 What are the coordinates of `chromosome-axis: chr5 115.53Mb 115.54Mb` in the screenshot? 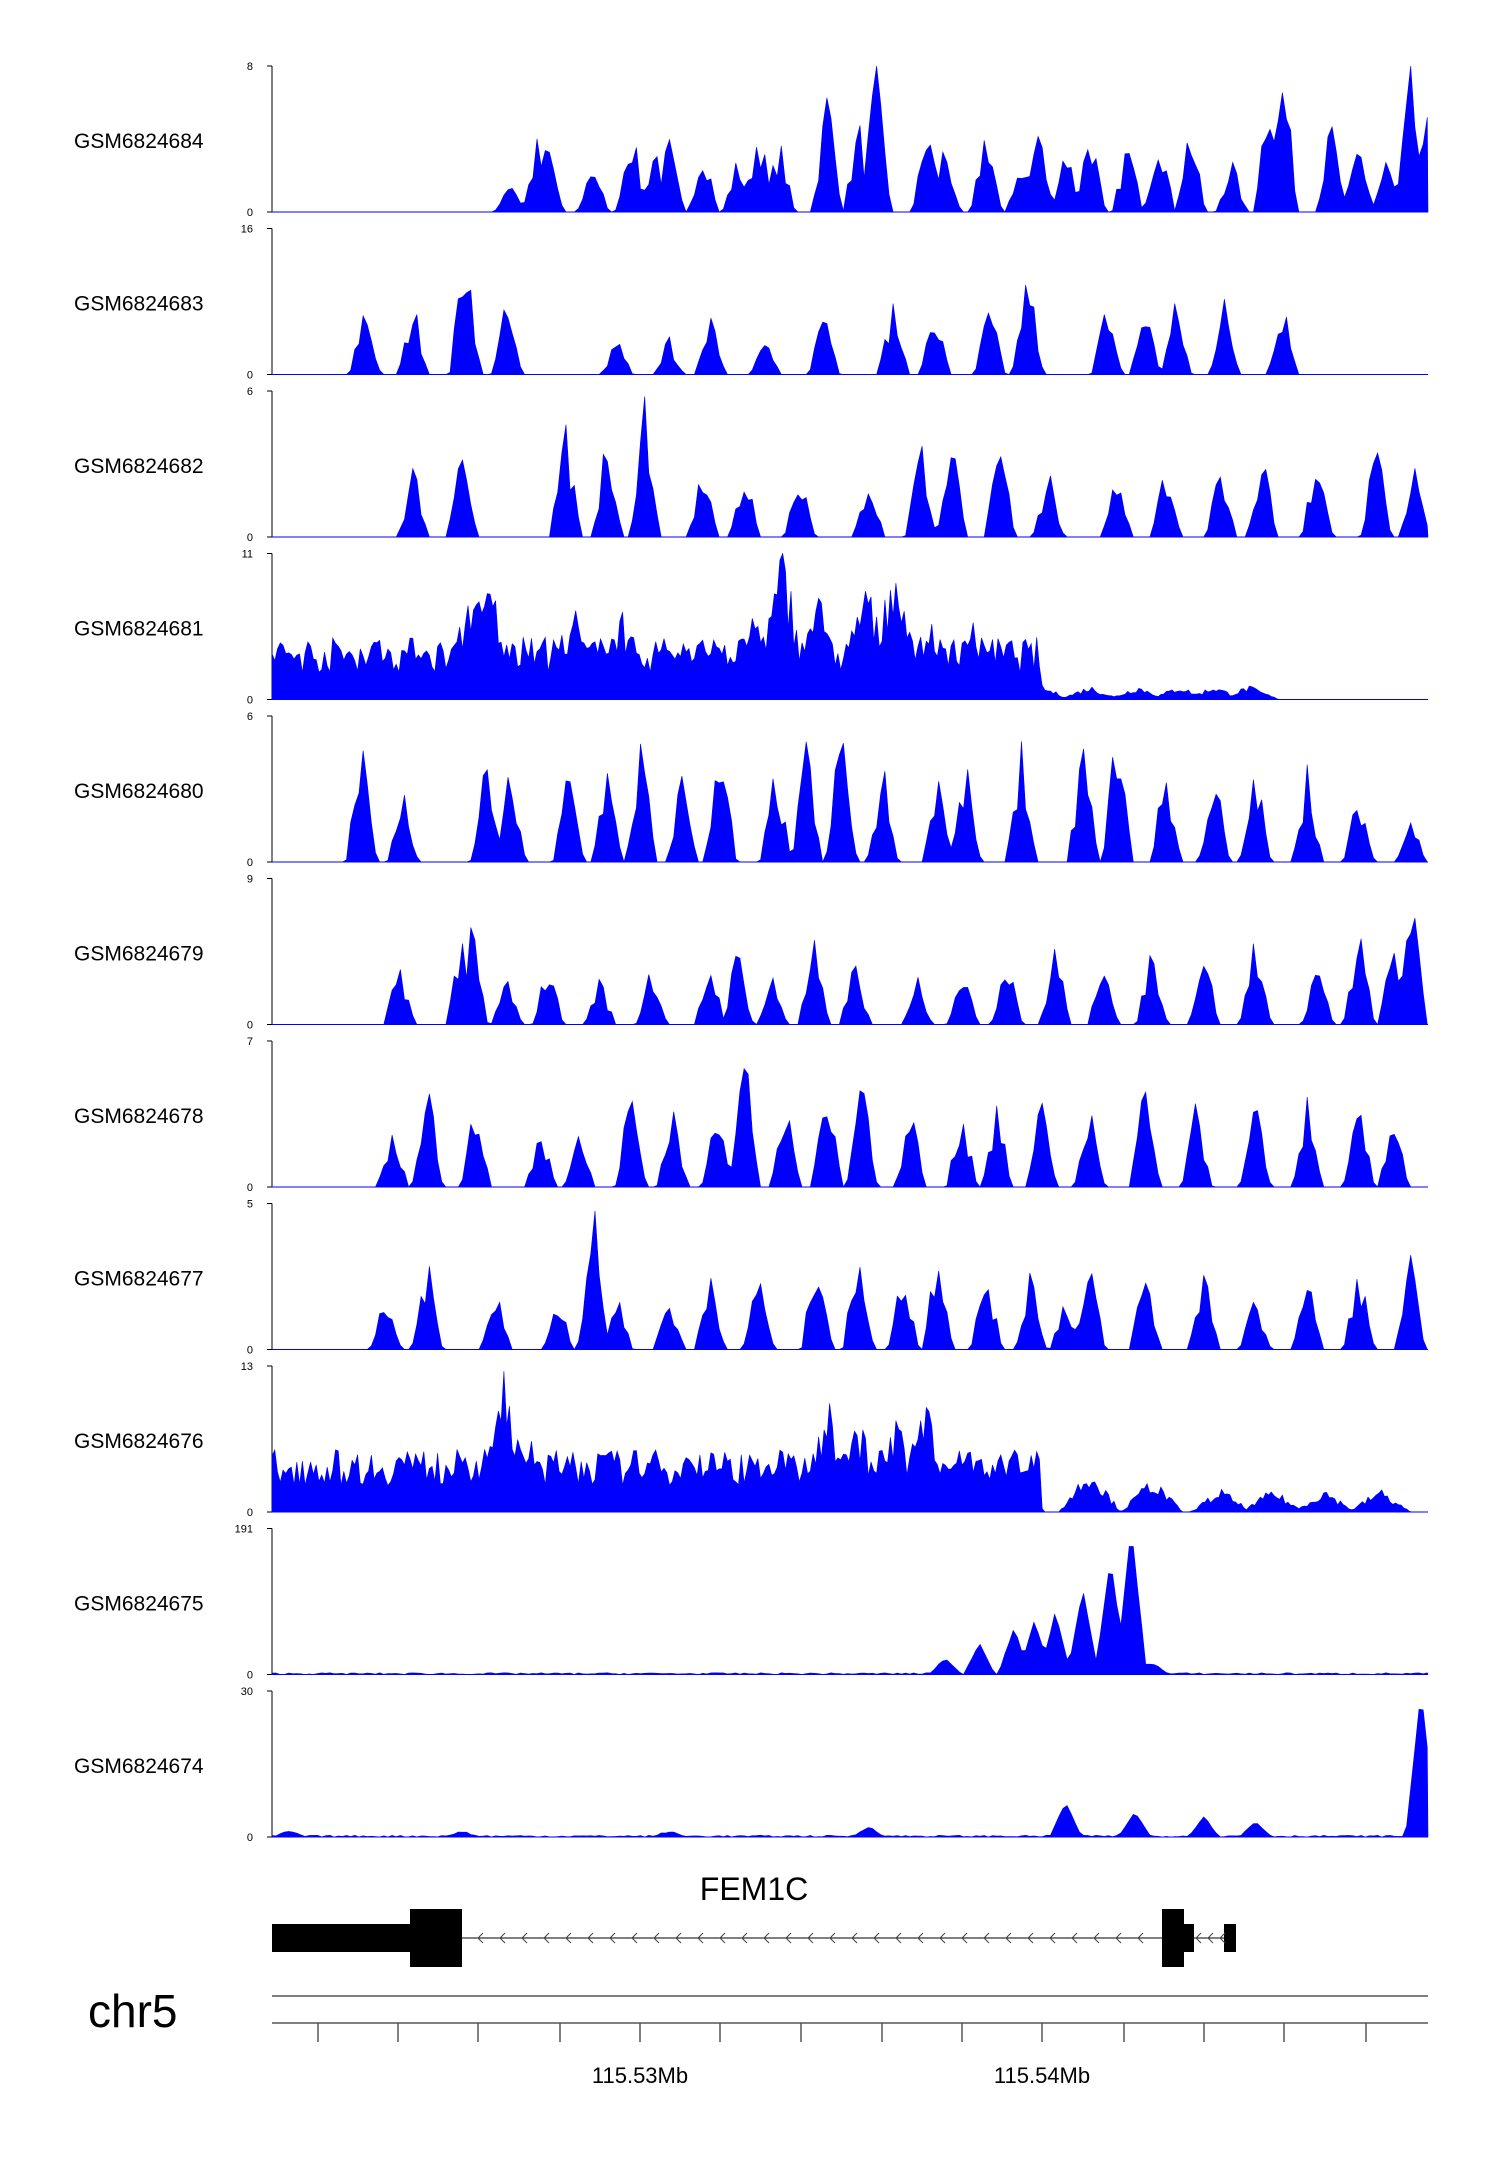 It's located at (758, 2036).